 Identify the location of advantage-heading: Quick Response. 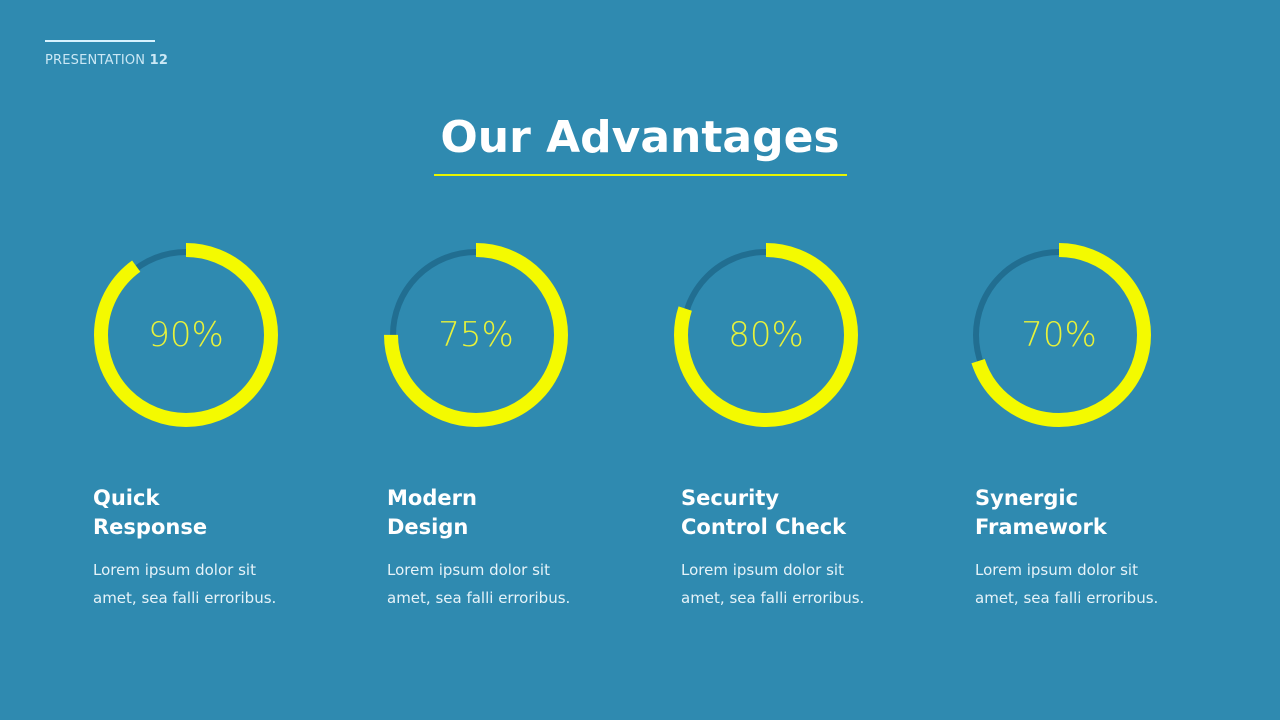
(150, 512).